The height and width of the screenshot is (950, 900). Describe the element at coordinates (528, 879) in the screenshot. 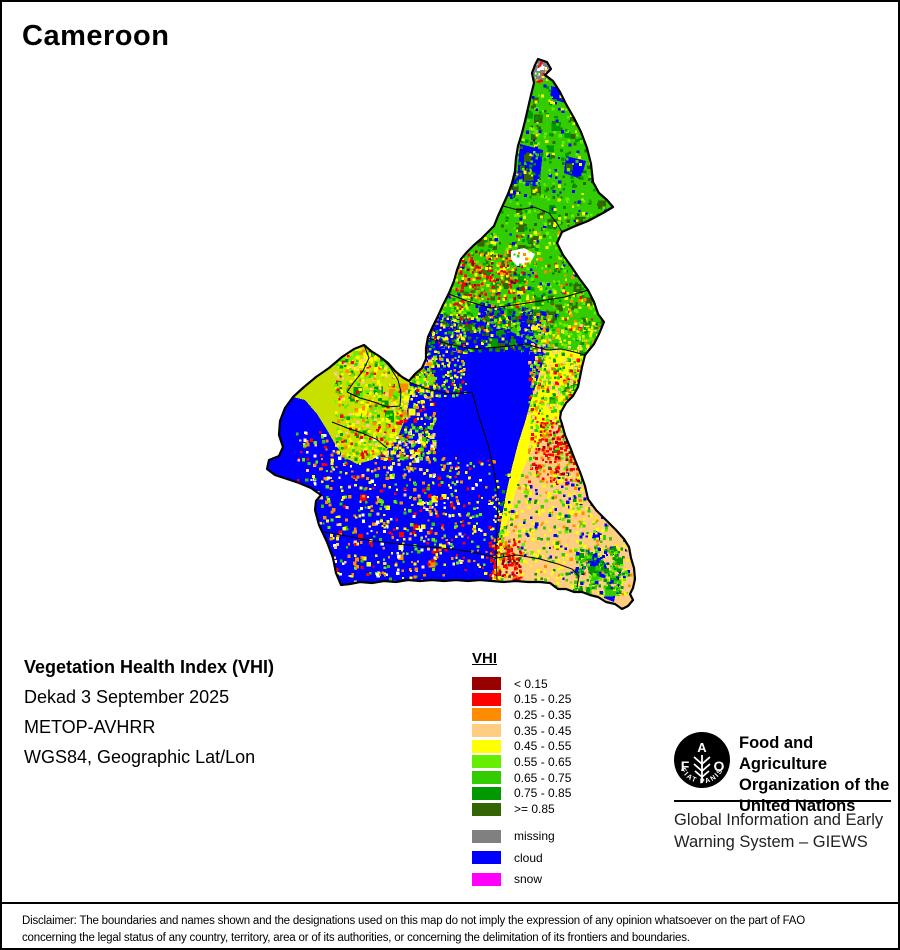

I see `legend-label: snow` at that location.